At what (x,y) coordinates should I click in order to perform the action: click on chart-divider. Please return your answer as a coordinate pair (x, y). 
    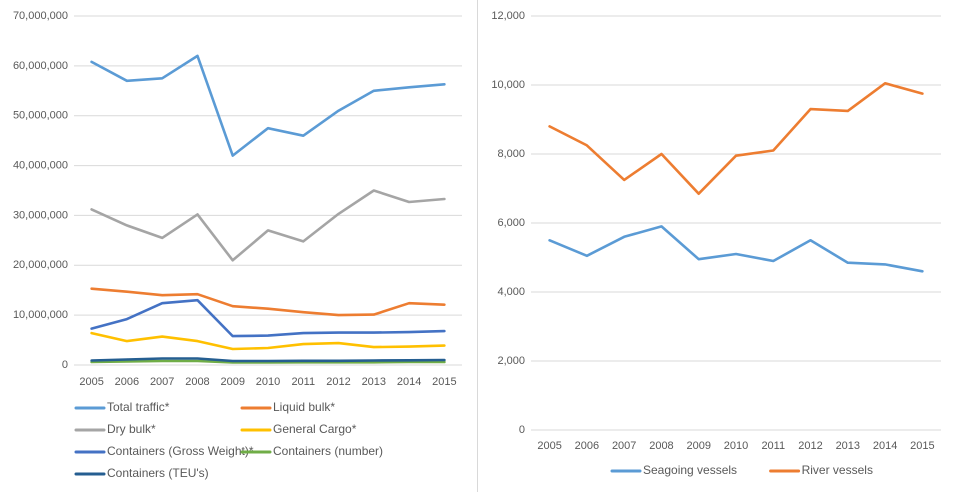
    Looking at the image, I should click on (477, 246).